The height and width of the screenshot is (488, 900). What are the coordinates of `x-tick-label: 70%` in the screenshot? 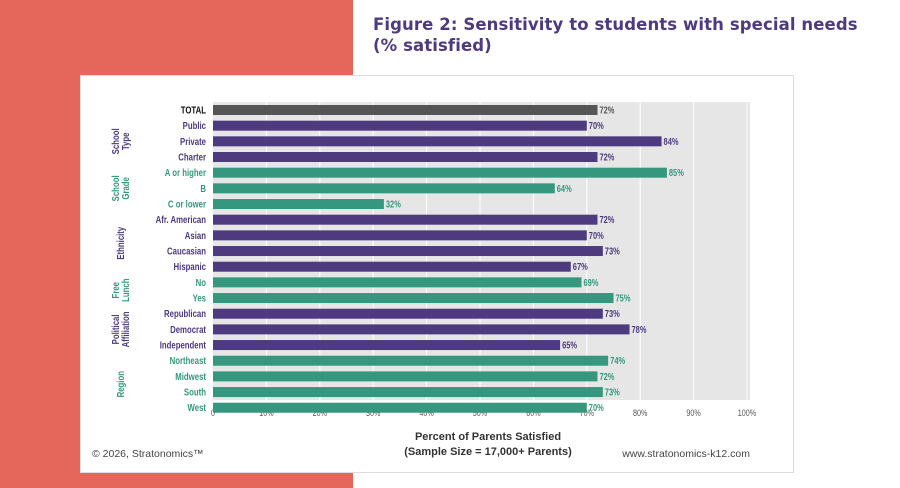 It's located at (587, 413).